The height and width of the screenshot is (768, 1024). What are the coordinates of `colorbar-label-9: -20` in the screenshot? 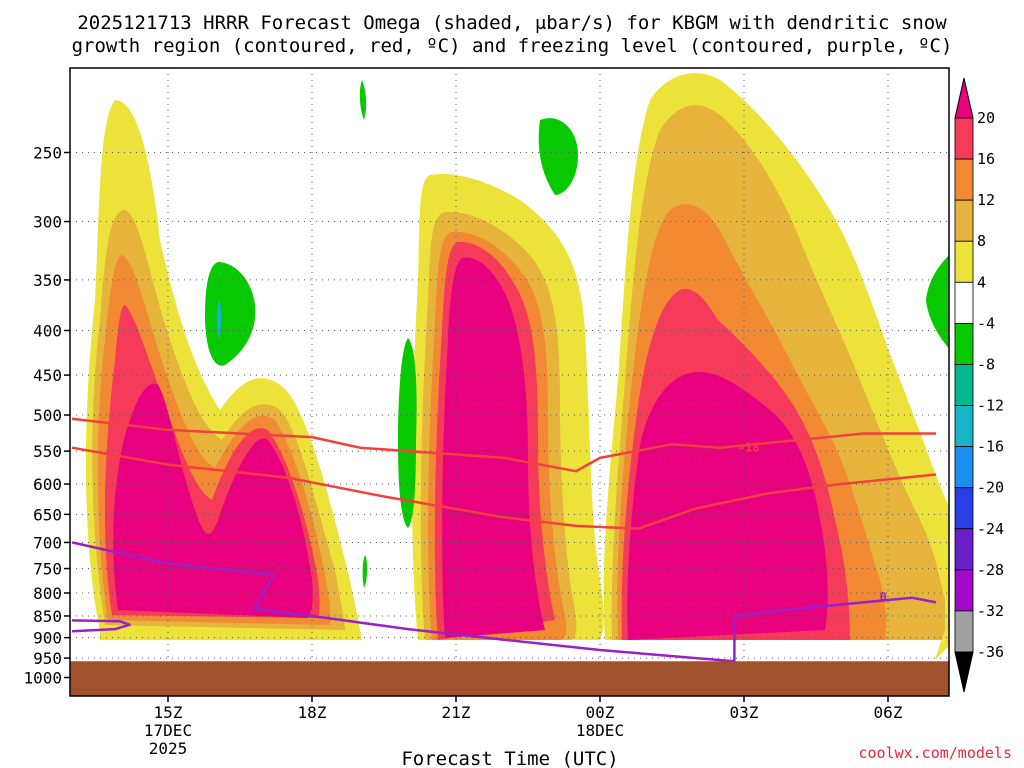 It's located at (990, 488).